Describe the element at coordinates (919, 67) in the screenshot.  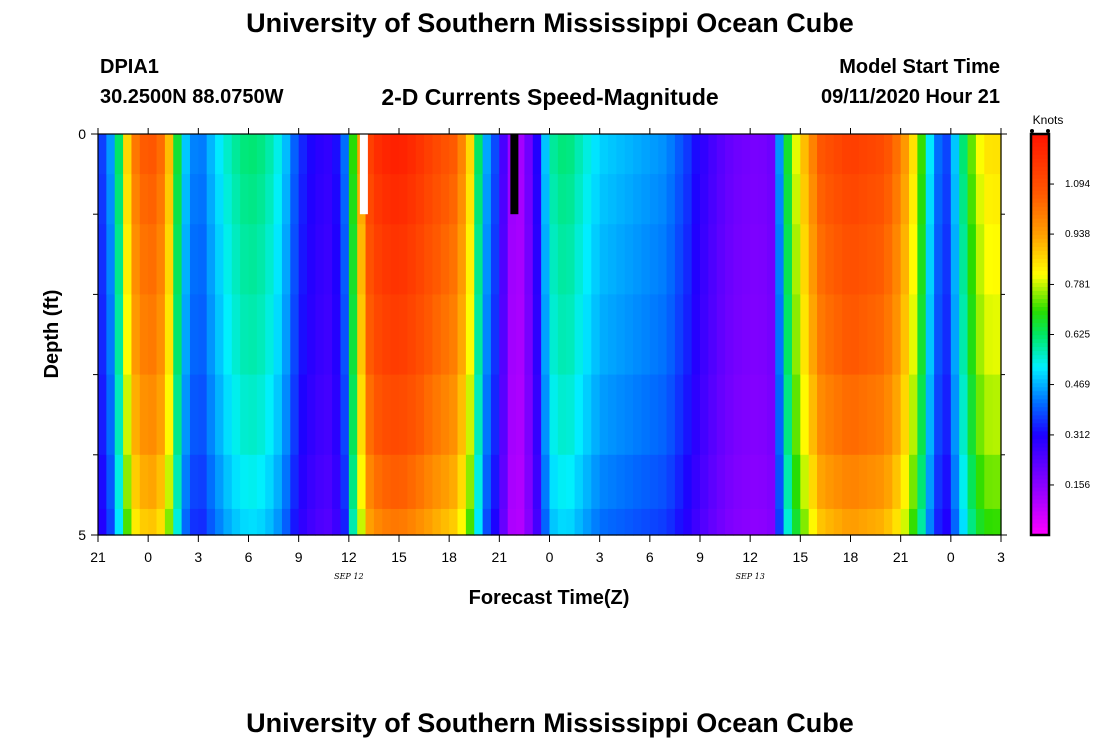
I see `model-start-label: Model Start Time` at that location.